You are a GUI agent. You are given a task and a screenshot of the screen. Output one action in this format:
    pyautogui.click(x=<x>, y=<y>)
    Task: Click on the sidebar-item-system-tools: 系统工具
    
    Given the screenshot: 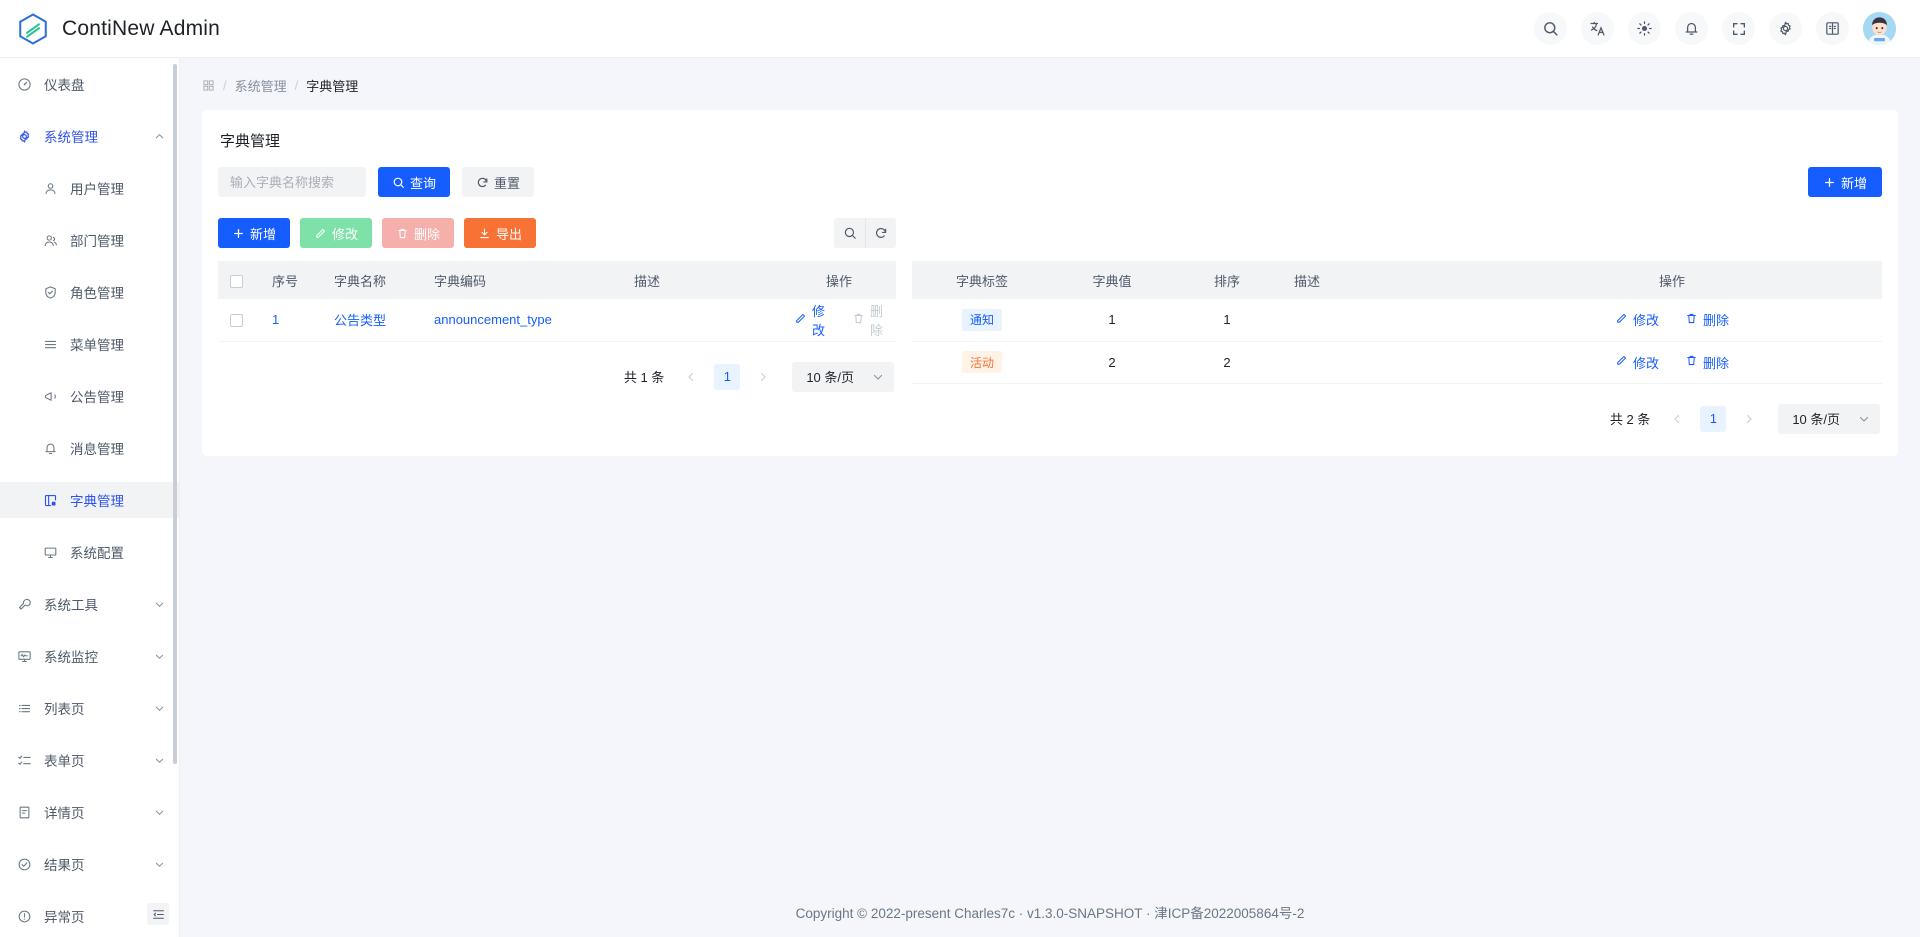 What is the action you would take?
    pyautogui.click(x=89, y=604)
    